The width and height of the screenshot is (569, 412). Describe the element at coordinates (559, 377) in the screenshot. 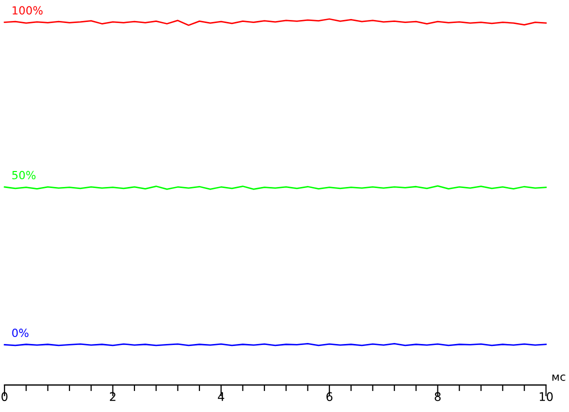

I see `x-axis-title: мс` at that location.